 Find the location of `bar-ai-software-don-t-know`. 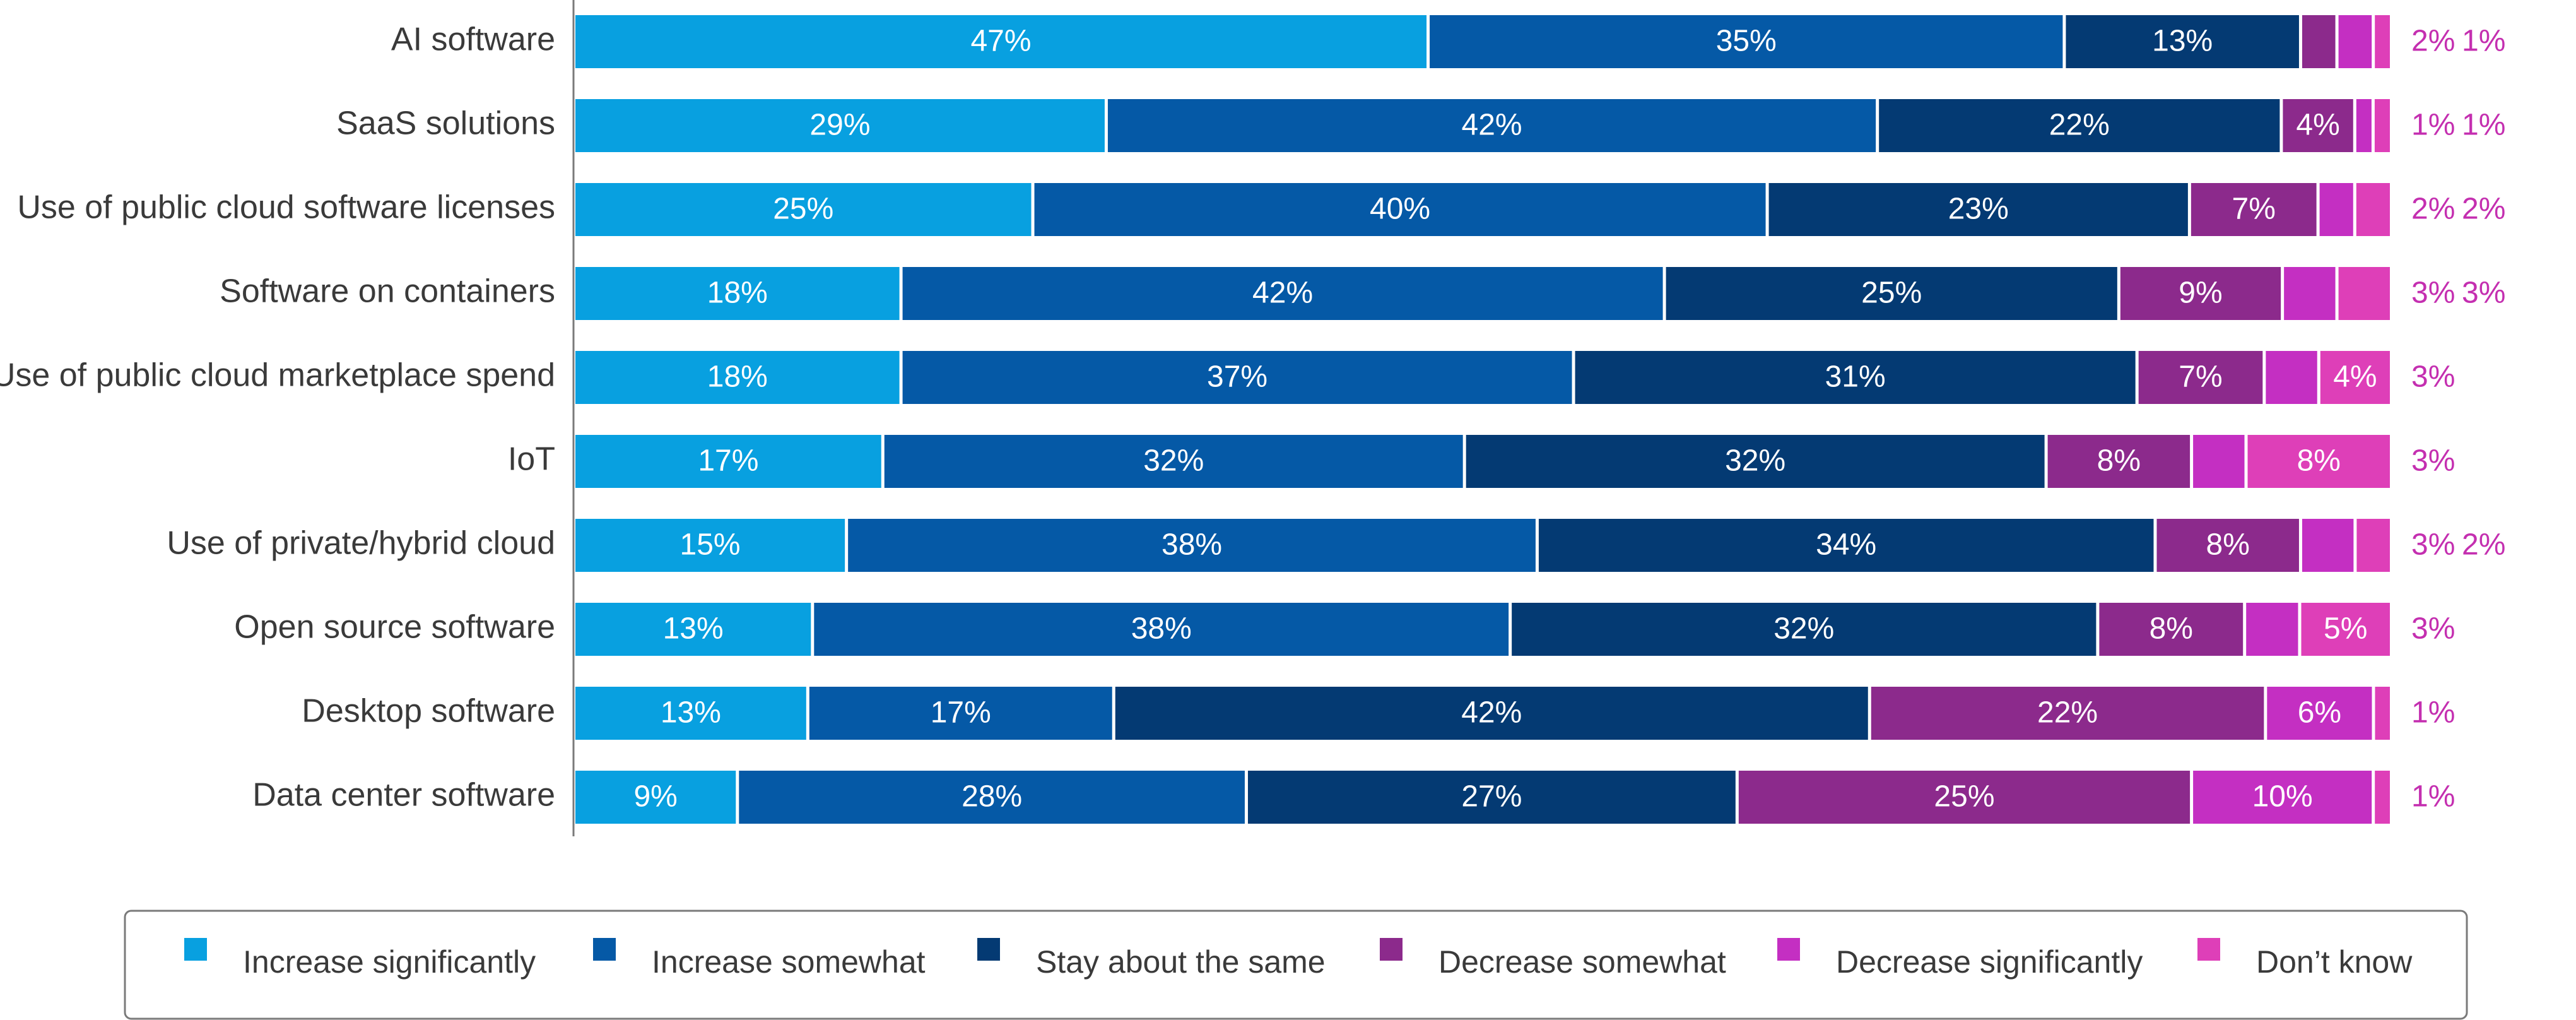

bar-ai-software-don-t-know is located at coordinates (2382, 41).